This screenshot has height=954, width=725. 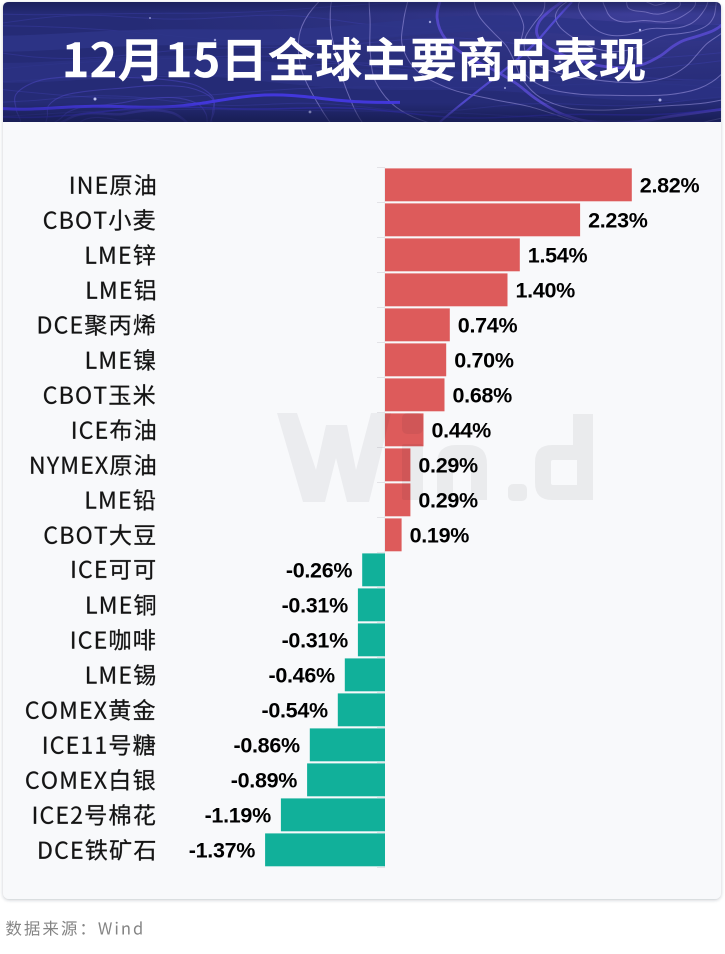 I want to click on svg-text: -0.54%, so click(x=294, y=711).